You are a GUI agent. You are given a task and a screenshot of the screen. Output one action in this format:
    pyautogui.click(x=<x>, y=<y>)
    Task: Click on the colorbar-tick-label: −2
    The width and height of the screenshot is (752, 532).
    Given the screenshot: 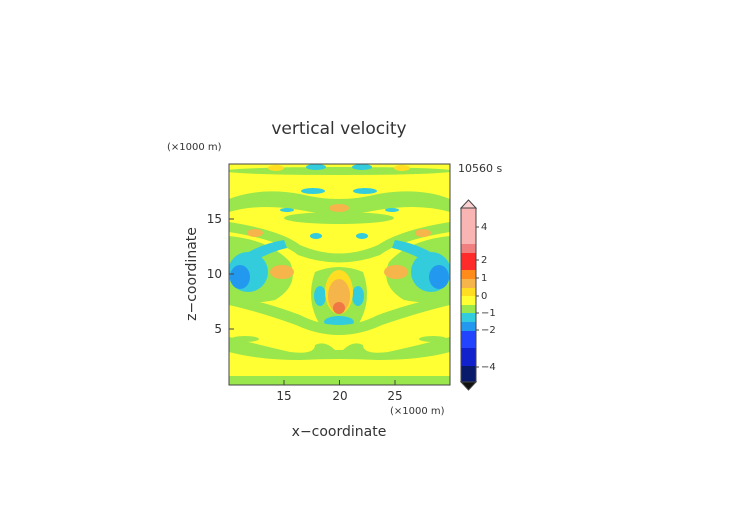 What is the action you would take?
    pyautogui.click(x=488, y=330)
    